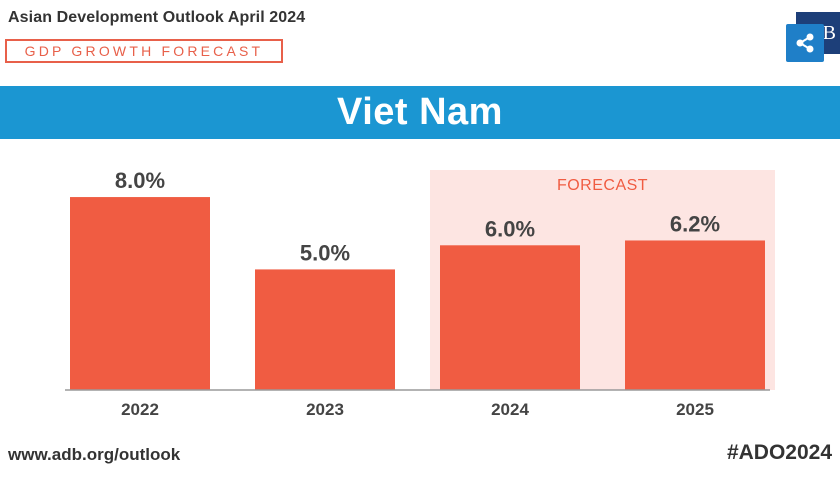  Describe the element at coordinates (695, 223) in the screenshot. I see `value-label-2025: 6.2%` at that location.